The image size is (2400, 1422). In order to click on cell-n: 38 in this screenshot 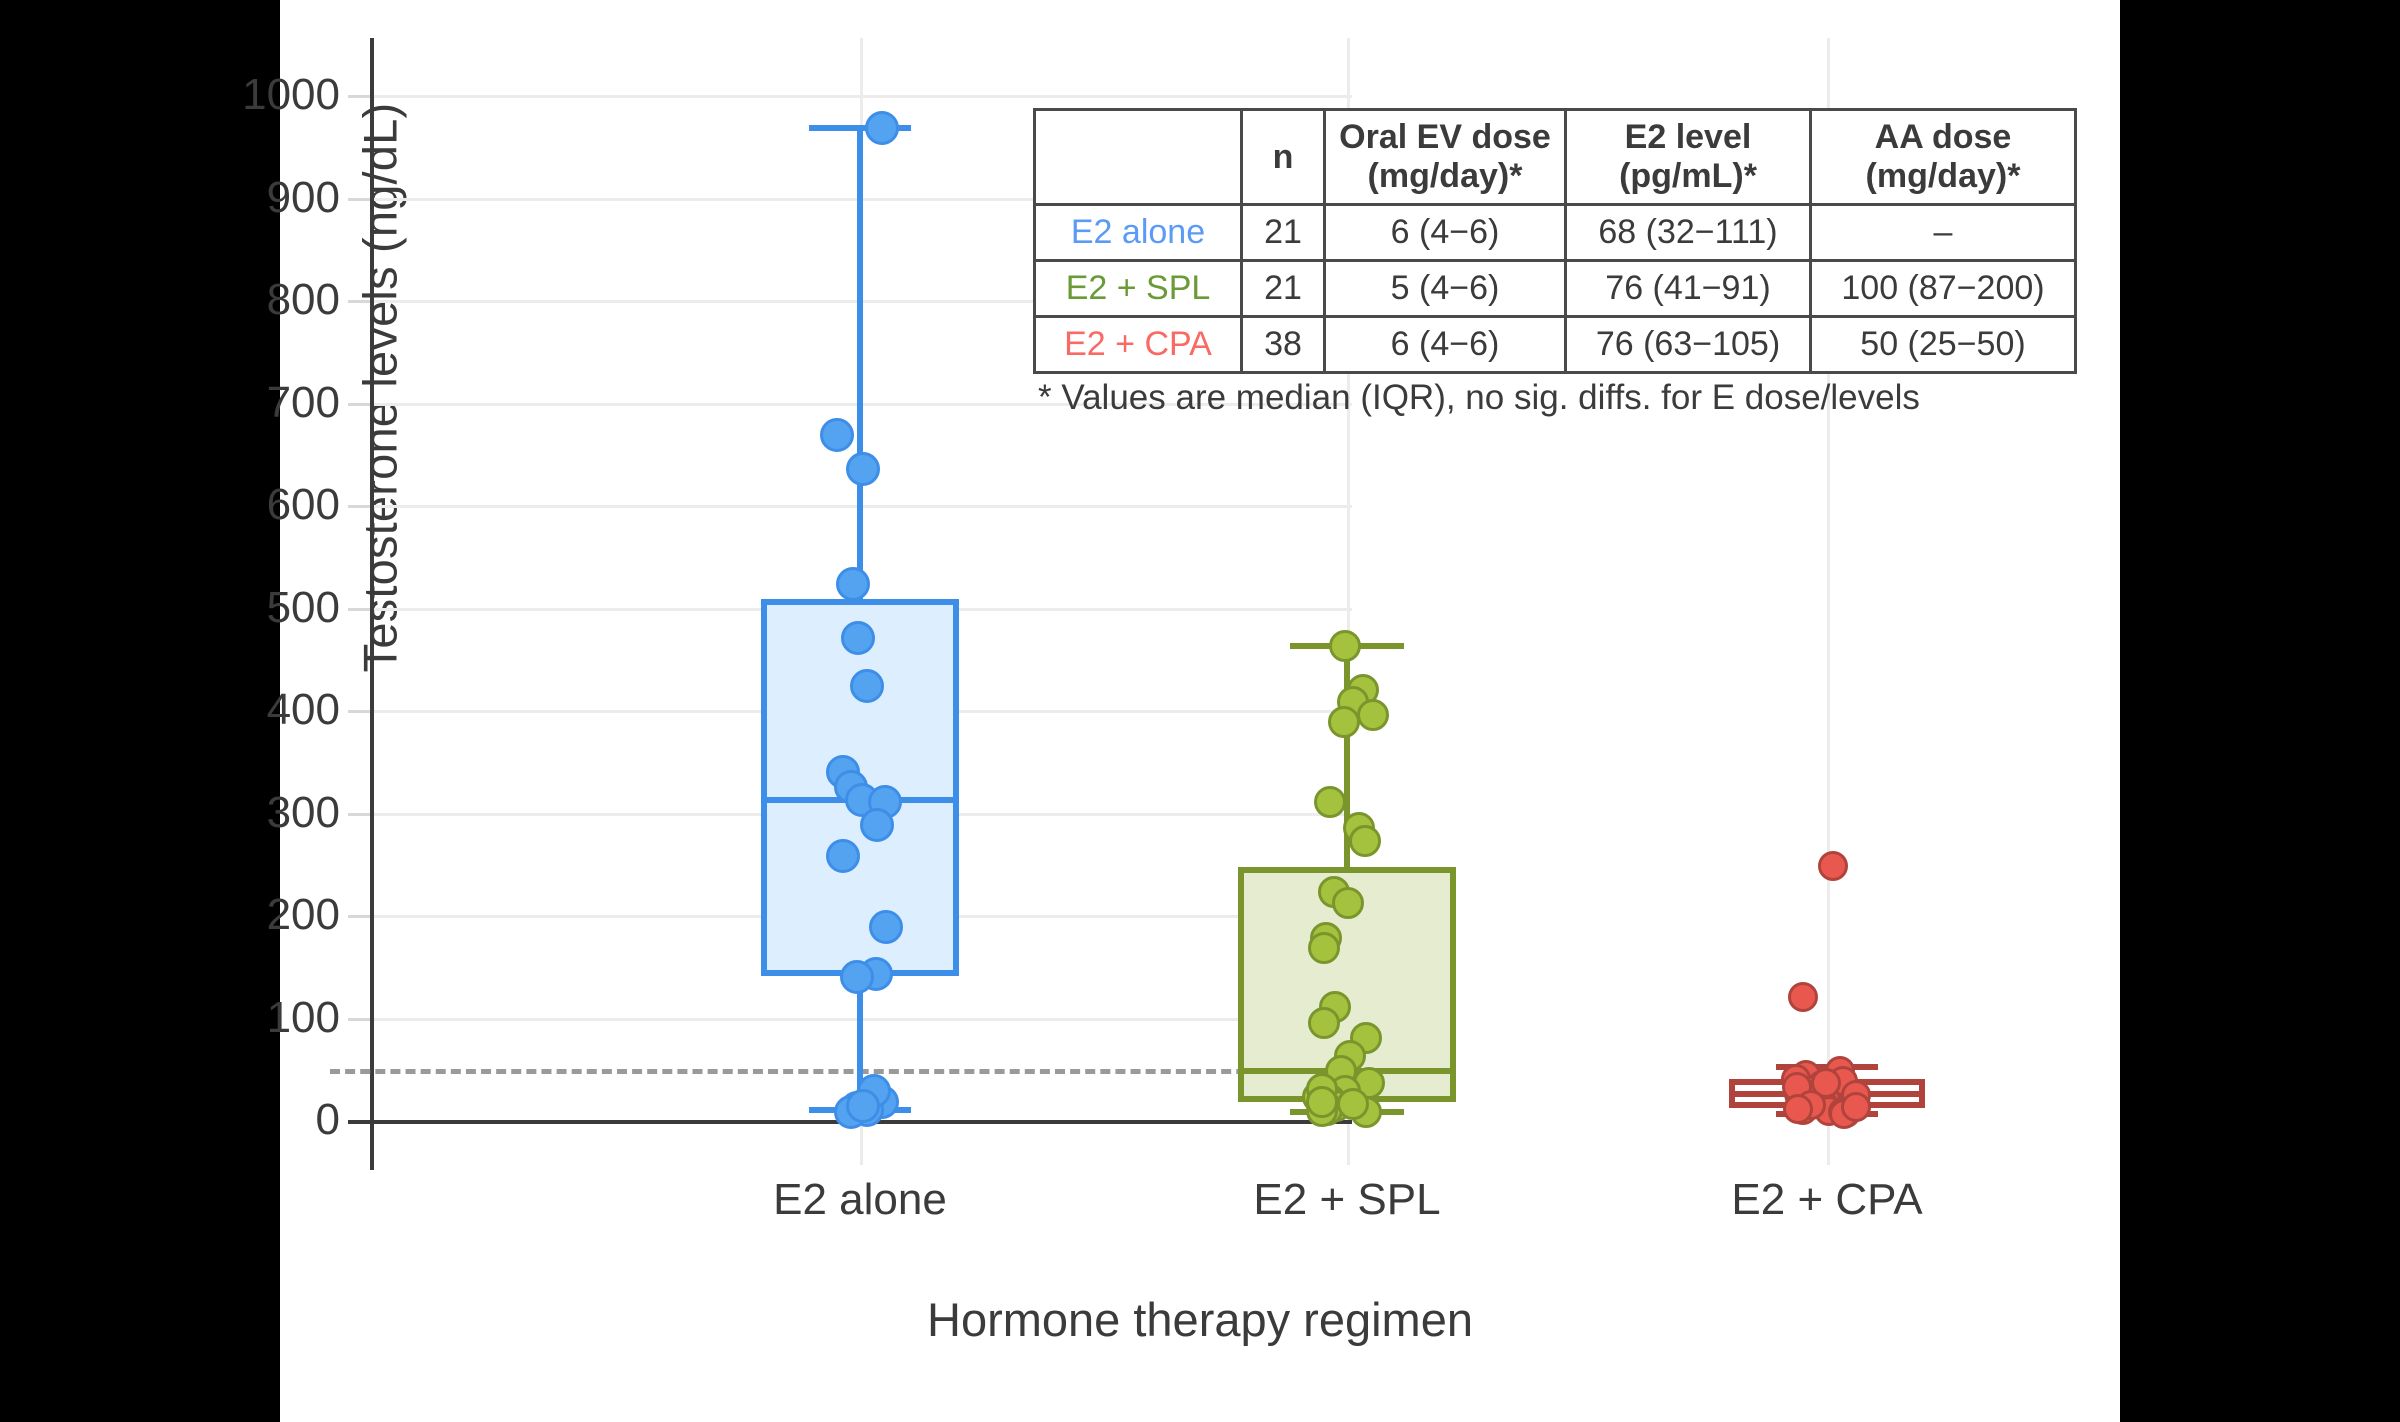, I will do `click(1283, 345)`.